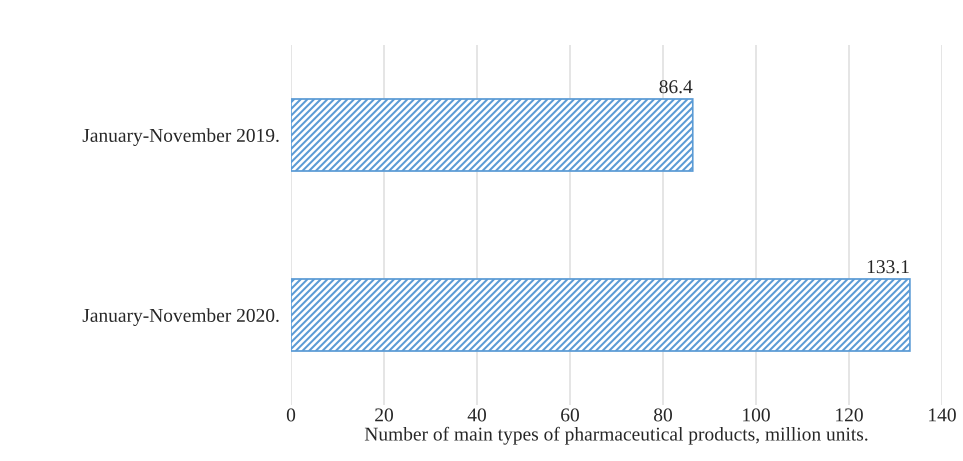  What do you see at coordinates (888, 267) in the screenshot?
I see `data-label: 133.1` at bounding box center [888, 267].